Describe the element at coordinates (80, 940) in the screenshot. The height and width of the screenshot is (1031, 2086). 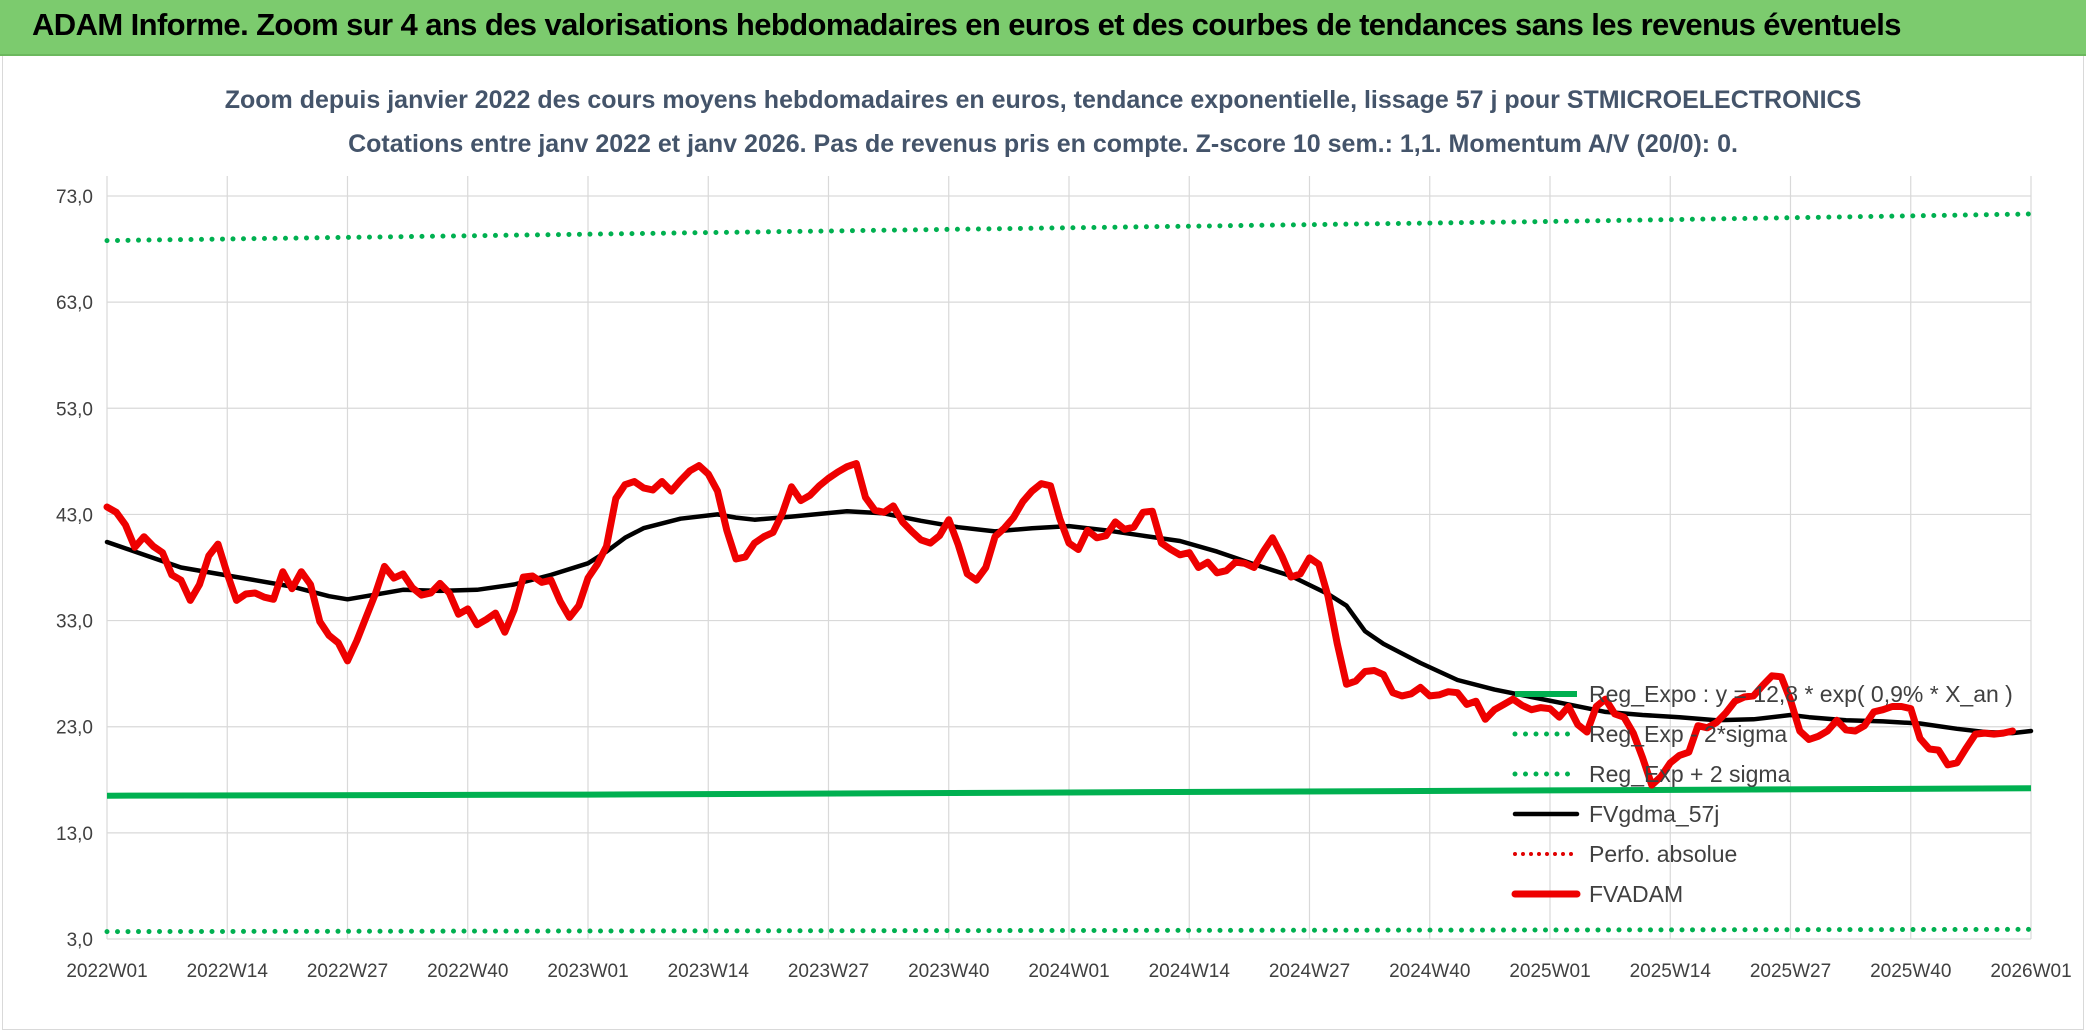
I see `y-tick-label: 3,0` at that location.